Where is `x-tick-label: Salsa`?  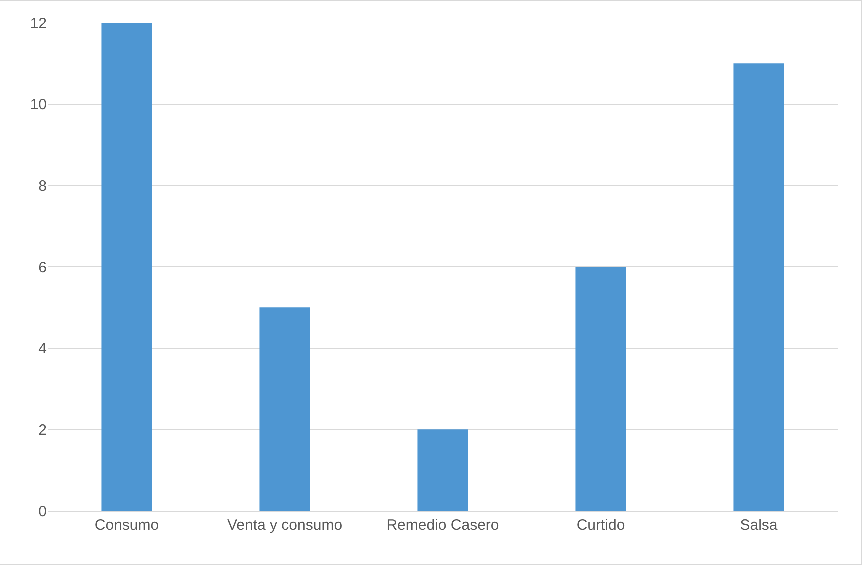 x-tick-label: Salsa is located at coordinates (759, 525).